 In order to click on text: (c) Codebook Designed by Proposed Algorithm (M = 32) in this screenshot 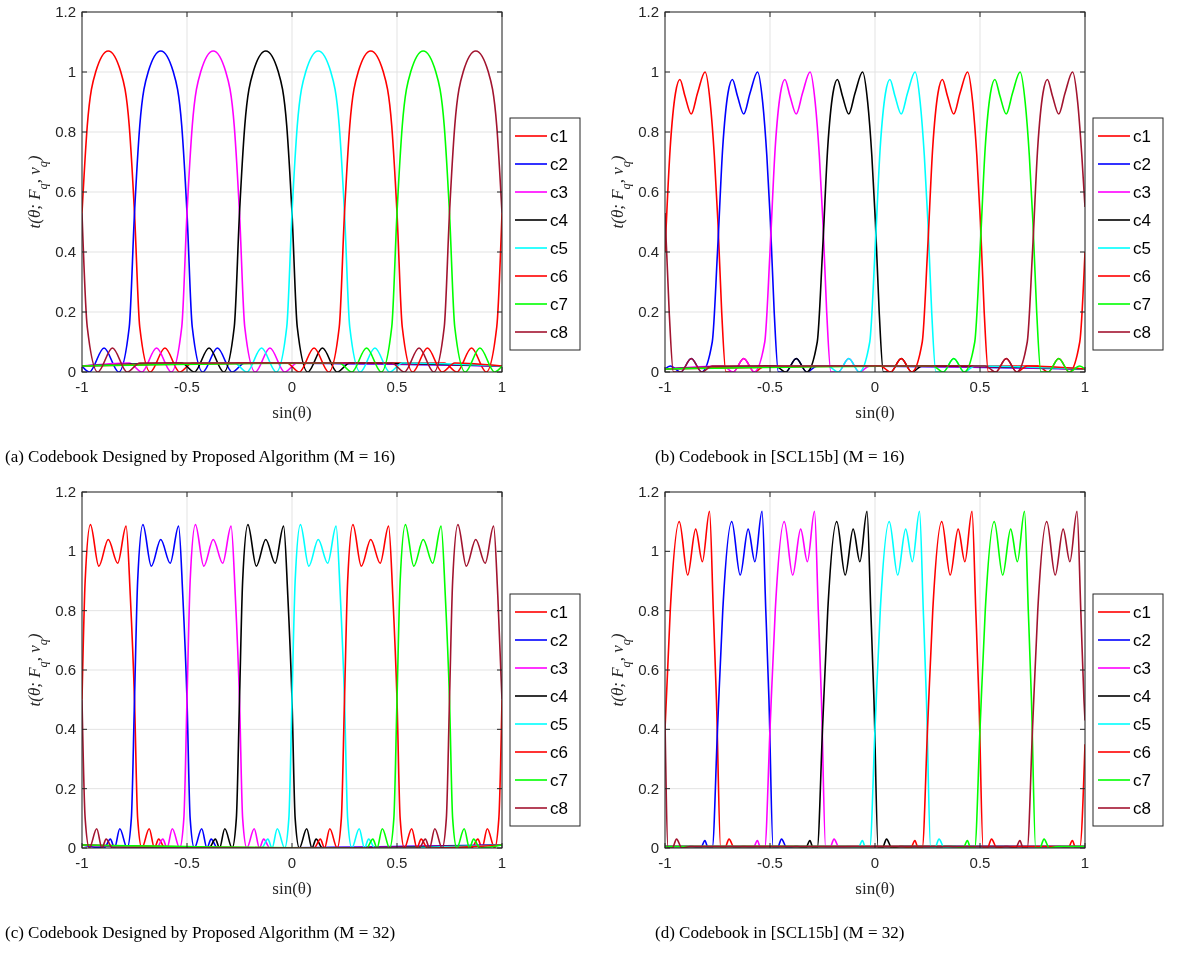, I will do `click(200, 932)`.